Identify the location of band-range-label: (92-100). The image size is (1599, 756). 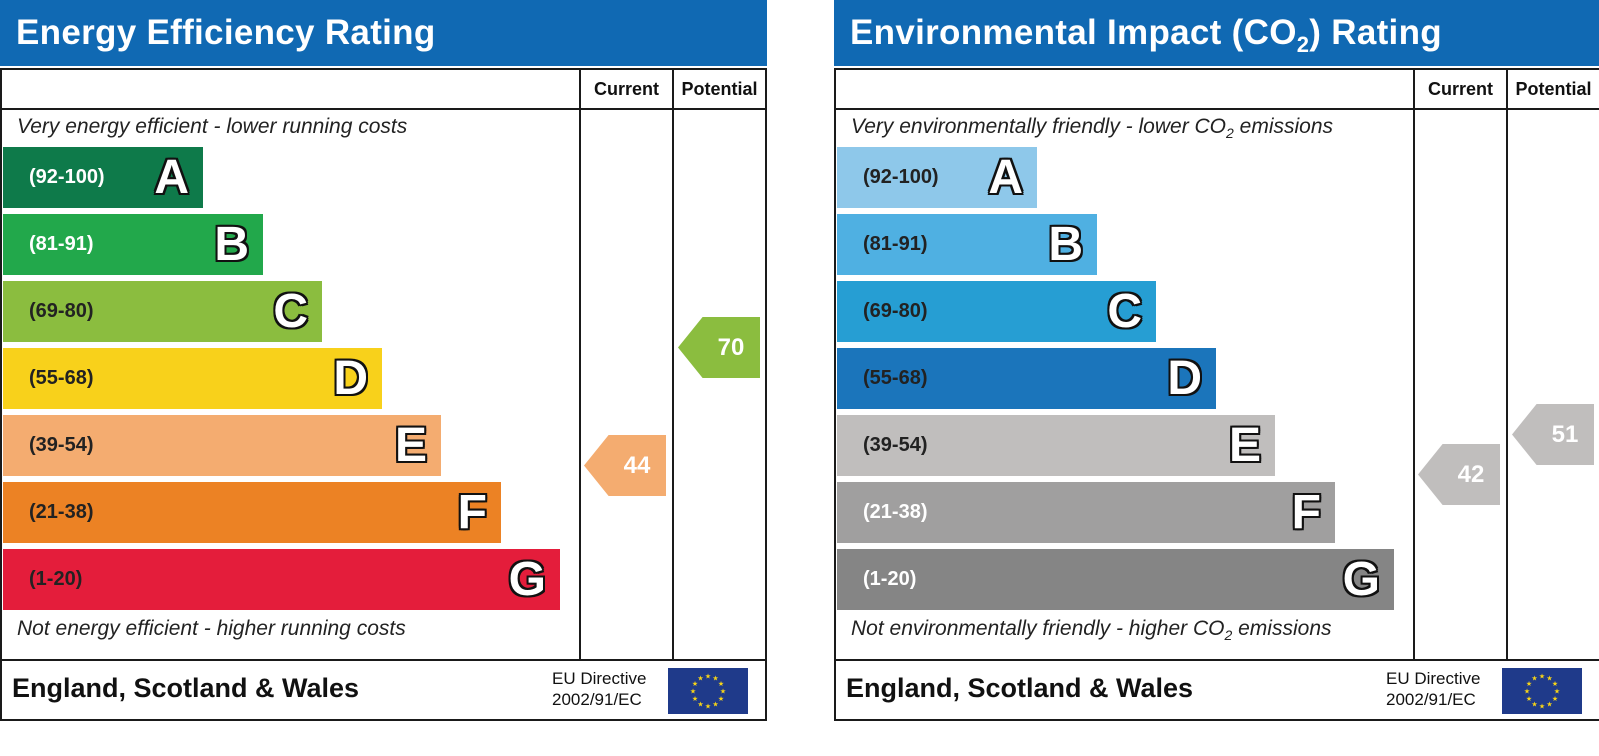
(67, 177).